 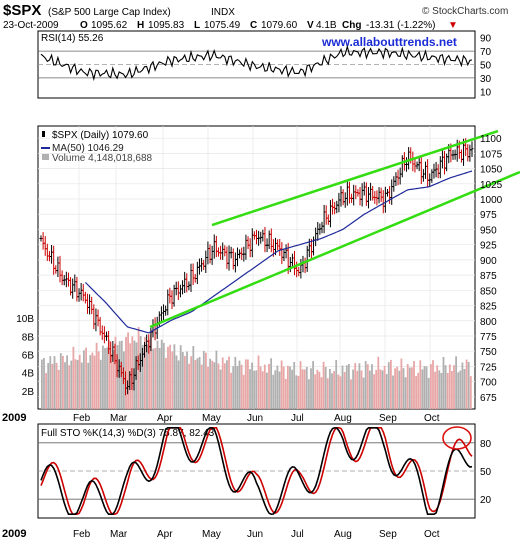 What do you see at coordinates (432, 534) in the screenshot?
I see `axis-bottom-month-oct: Oct` at bounding box center [432, 534].